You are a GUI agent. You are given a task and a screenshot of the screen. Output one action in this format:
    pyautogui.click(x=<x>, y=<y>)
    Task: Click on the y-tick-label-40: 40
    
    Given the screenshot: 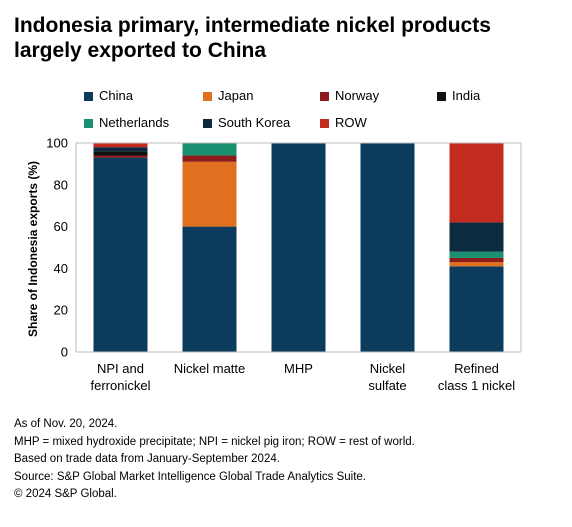 What is the action you would take?
    pyautogui.click(x=61, y=268)
    